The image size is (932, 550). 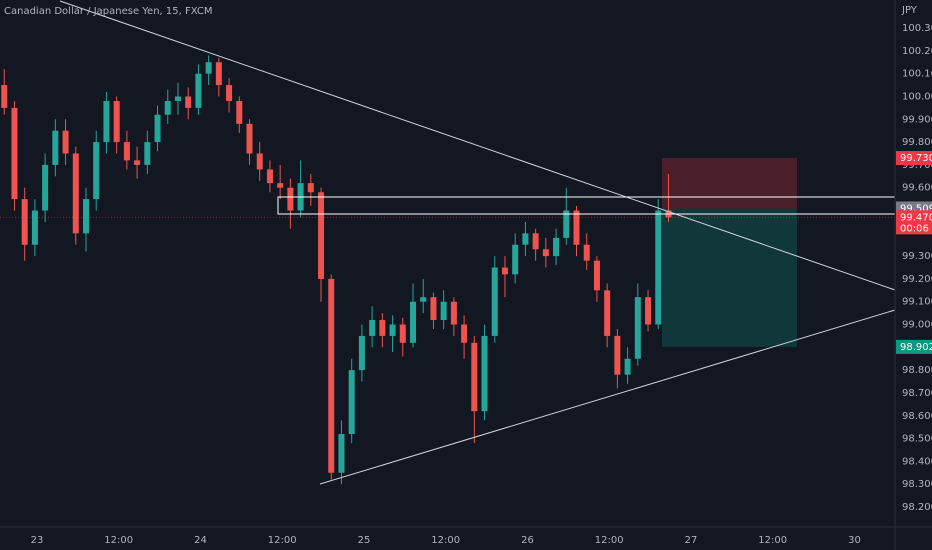 I want to click on x-tick-label: 25, so click(x=364, y=540).